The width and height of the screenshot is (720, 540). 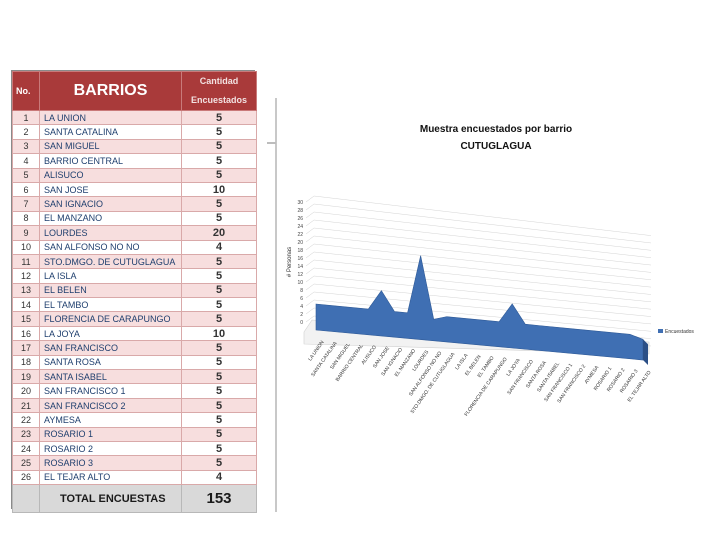 What do you see at coordinates (110, 204) in the screenshot?
I see `row-barrio: SAN IGNACIO` at bounding box center [110, 204].